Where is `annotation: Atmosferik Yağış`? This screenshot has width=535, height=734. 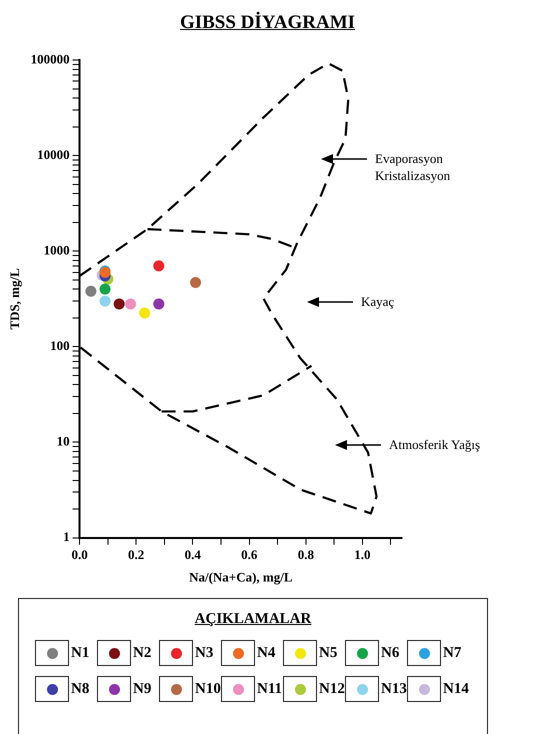 annotation: Atmosferik Yağış is located at coordinates (434, 444).